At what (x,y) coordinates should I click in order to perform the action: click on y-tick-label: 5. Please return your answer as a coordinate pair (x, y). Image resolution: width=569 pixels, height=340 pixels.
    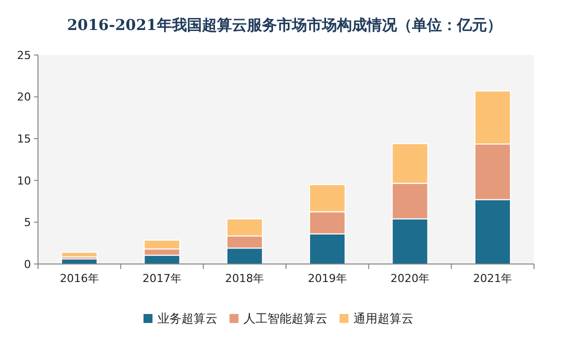
    Looking at the image, I should click on (27, 223).